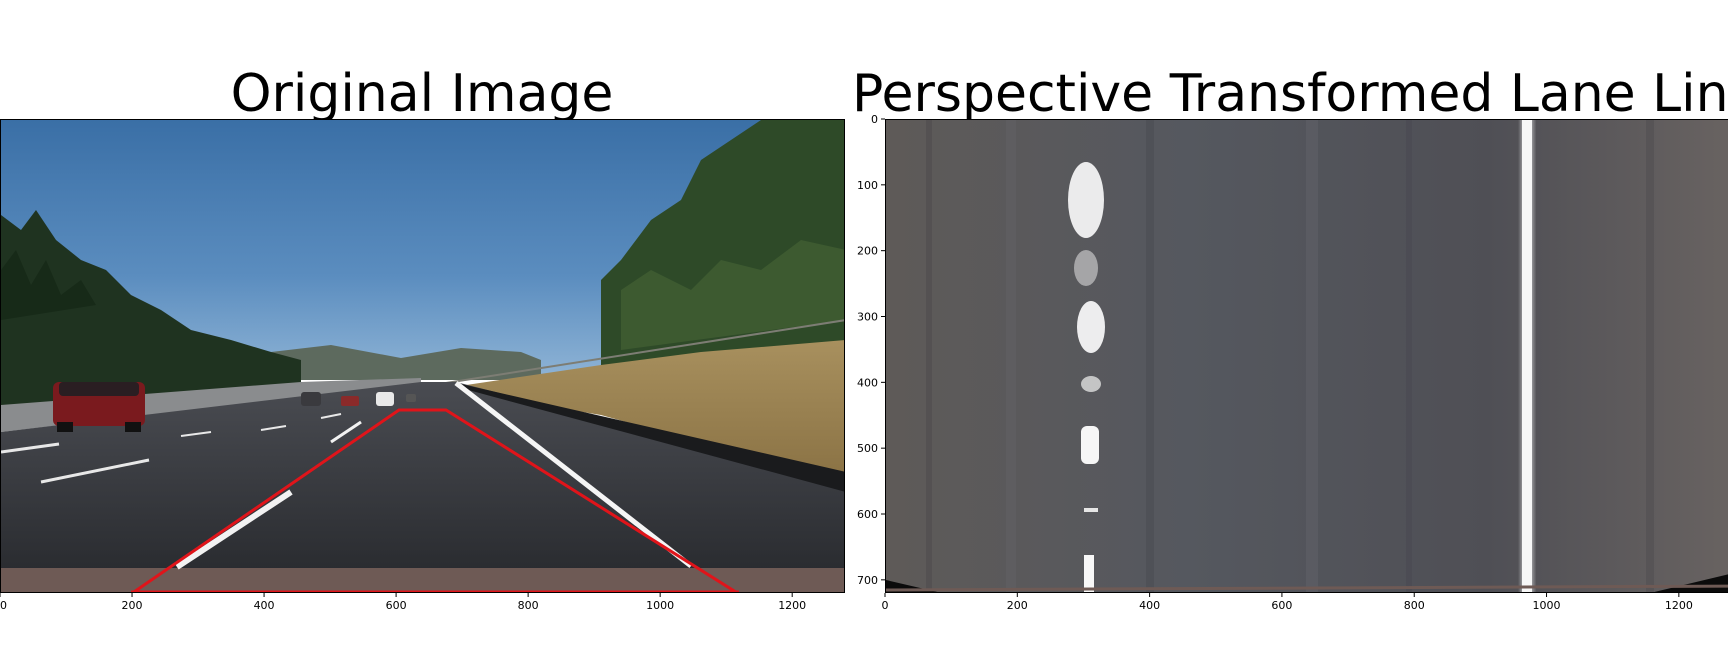 This screenshot has width=1728, height=648. What do you see at coordinates (792, 605) in the screenshot?
I see `left-x-tick-label: 1200` at bounding box center [792, 605].